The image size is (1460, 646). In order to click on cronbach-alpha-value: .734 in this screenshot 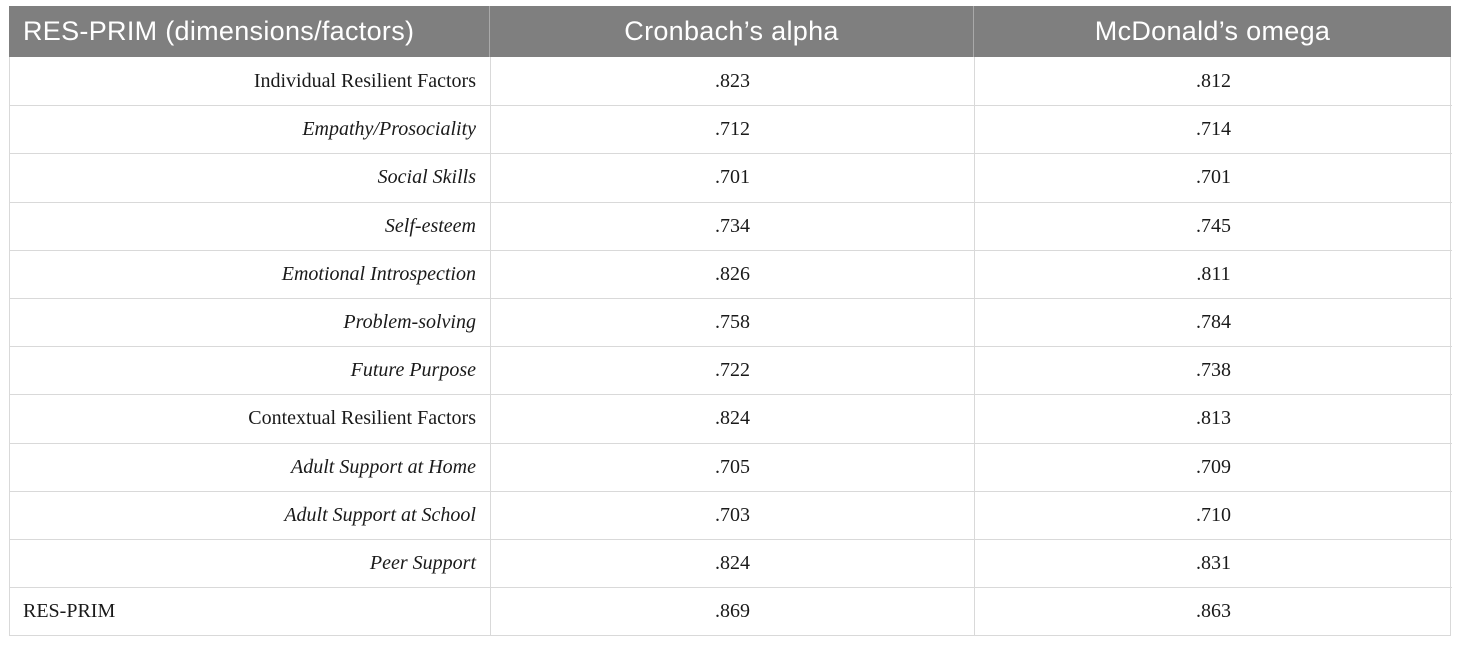, I will do `click(732, 226)`.